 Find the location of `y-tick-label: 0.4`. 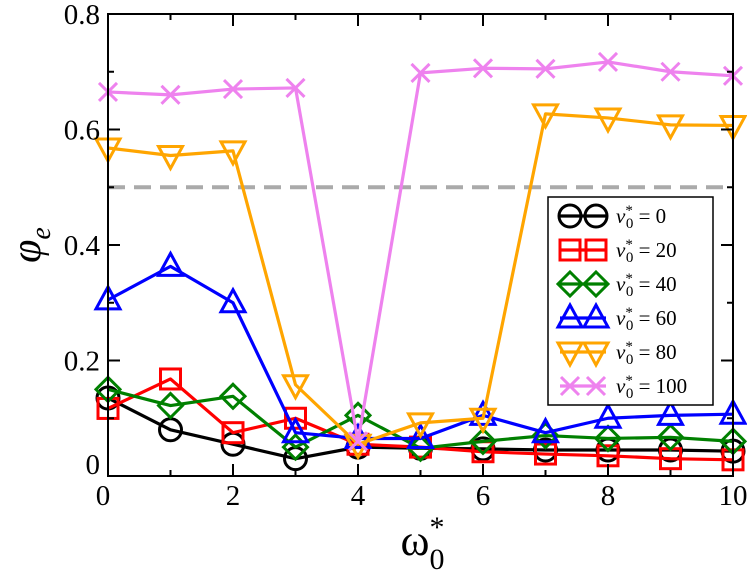

y-tick-label: 0.4 is located at coordinates (82, 246).